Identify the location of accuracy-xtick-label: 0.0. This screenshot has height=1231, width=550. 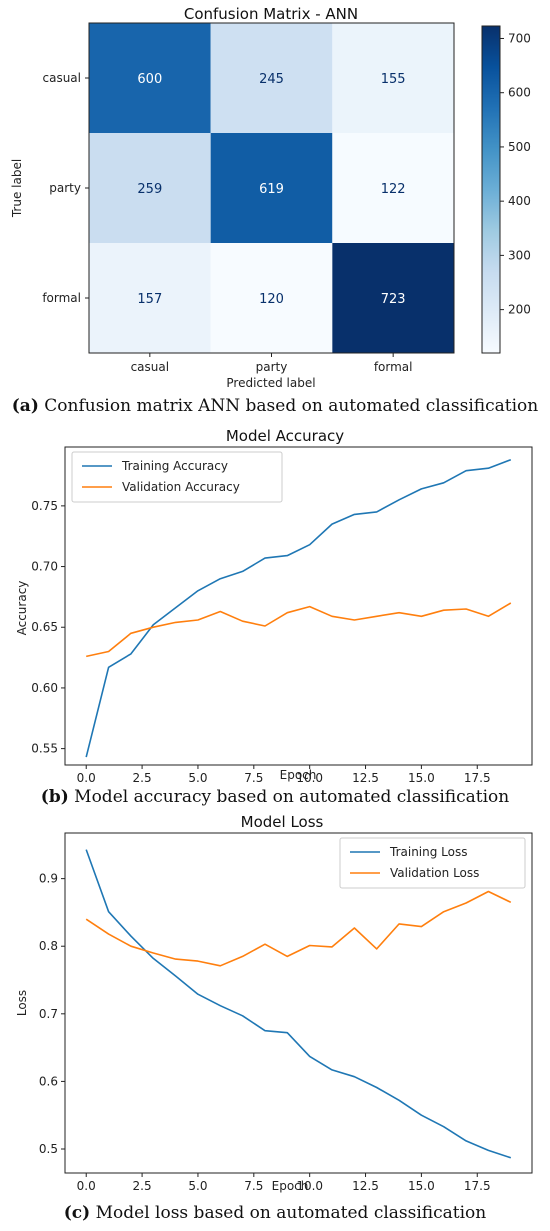
(86, 778).